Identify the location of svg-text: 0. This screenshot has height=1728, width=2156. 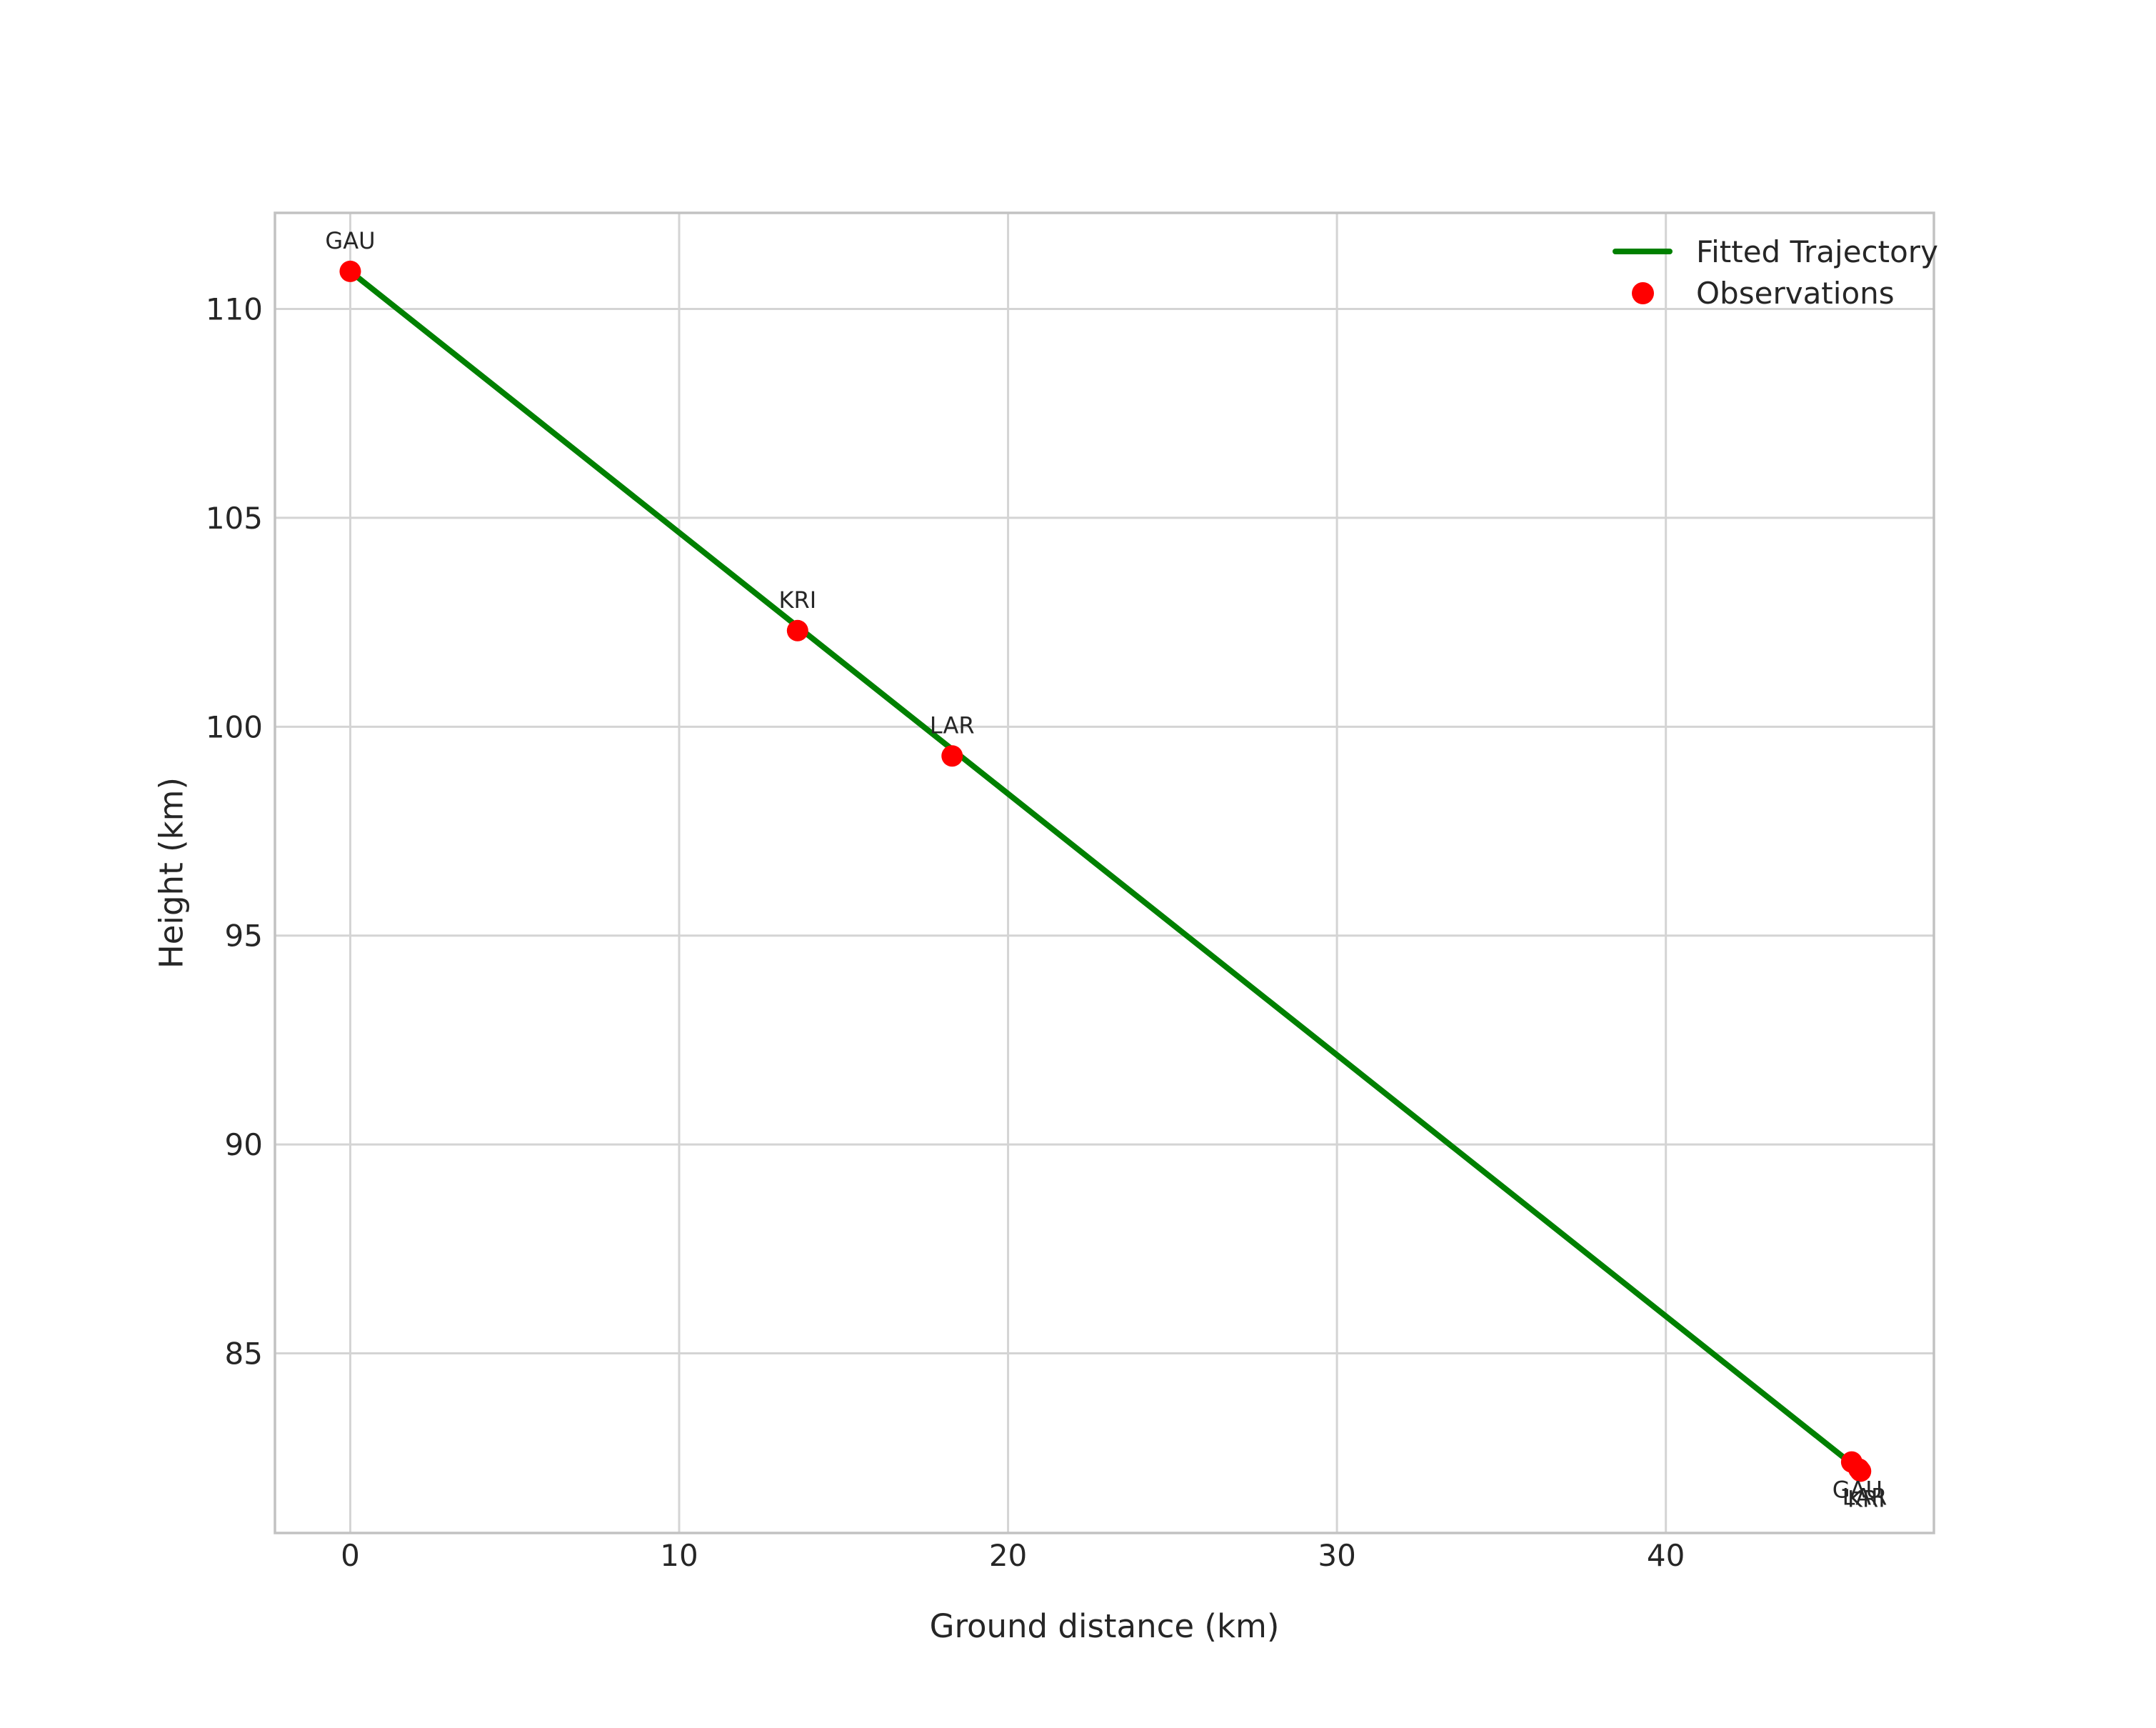
(351, 1555).